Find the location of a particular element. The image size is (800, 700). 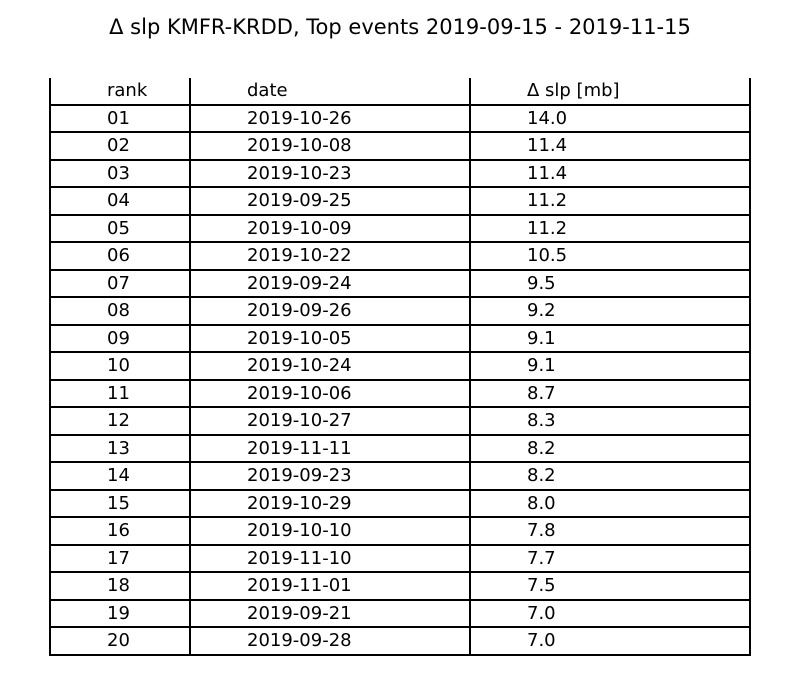

table-row: 02 2019-10-08 11.4 is located at coordinates (400, 146).